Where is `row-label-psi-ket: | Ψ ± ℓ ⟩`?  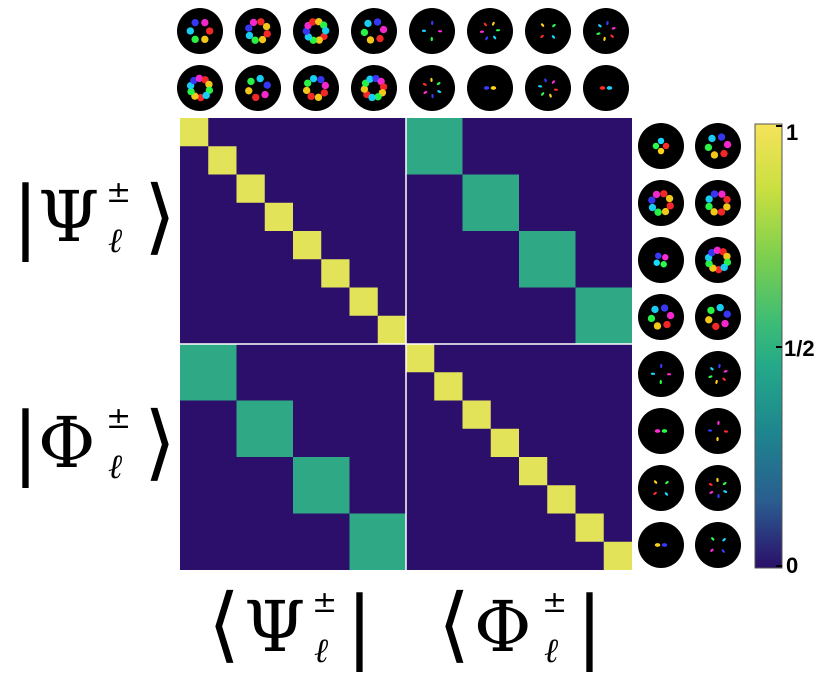
row-label-psi-ket: | Ψ ± ℓ ⟩ is located at coordinates (93, 232).